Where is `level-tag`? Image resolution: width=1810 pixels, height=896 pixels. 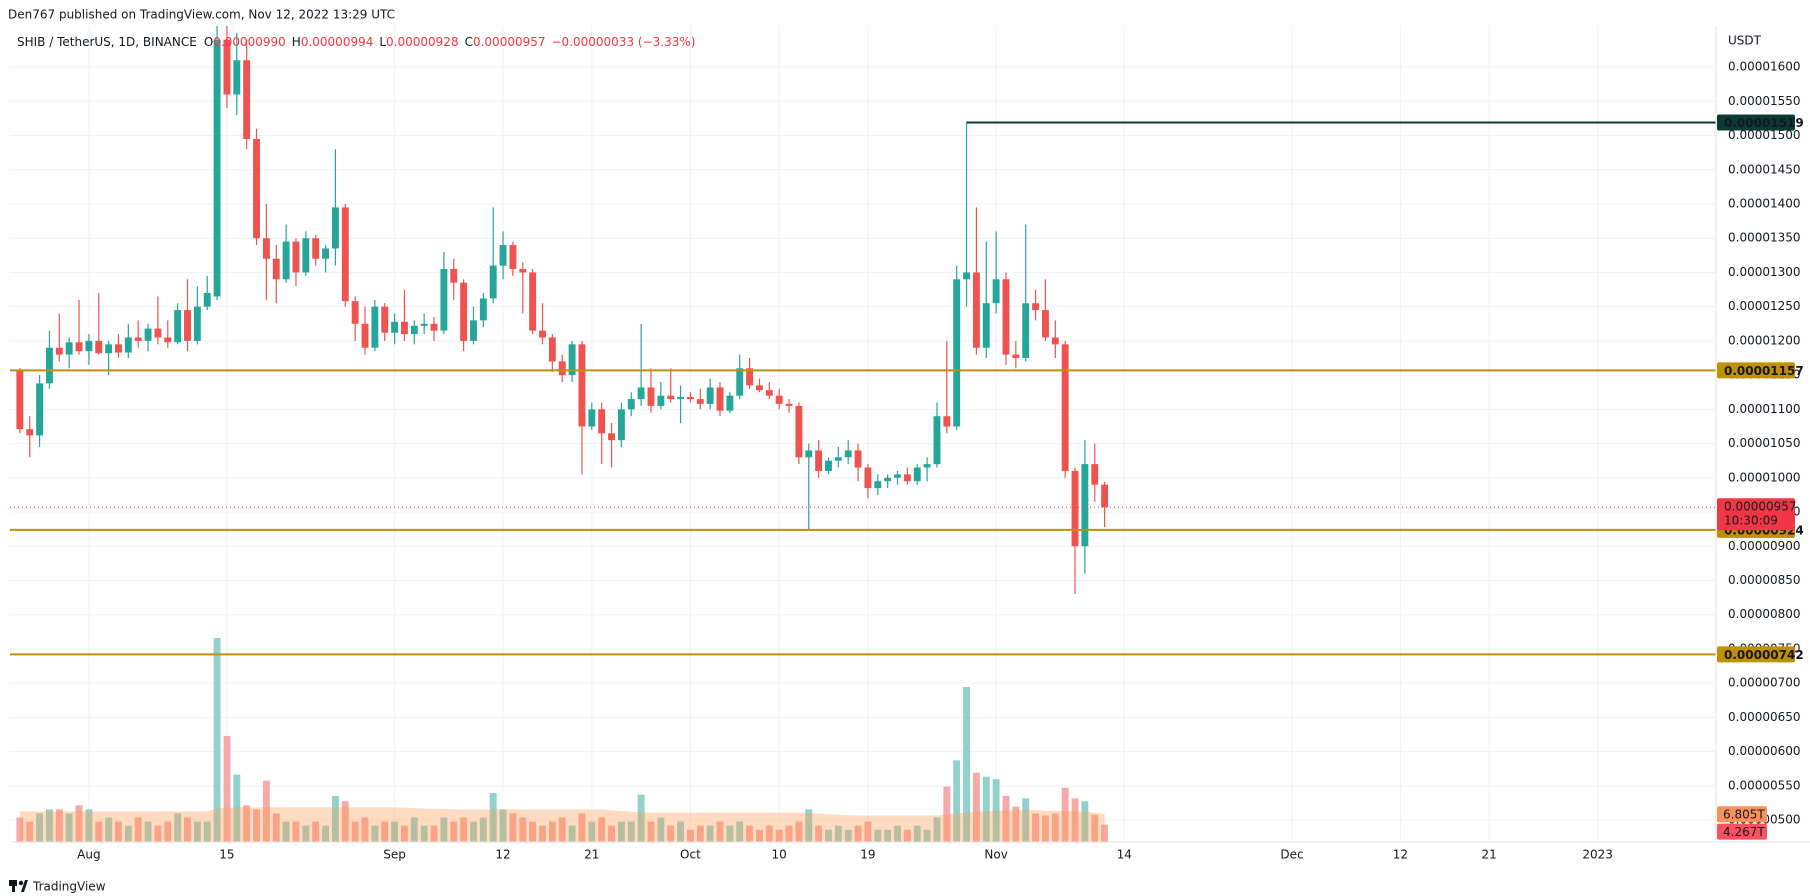 level-tag is located at coordinates (1756, 370).